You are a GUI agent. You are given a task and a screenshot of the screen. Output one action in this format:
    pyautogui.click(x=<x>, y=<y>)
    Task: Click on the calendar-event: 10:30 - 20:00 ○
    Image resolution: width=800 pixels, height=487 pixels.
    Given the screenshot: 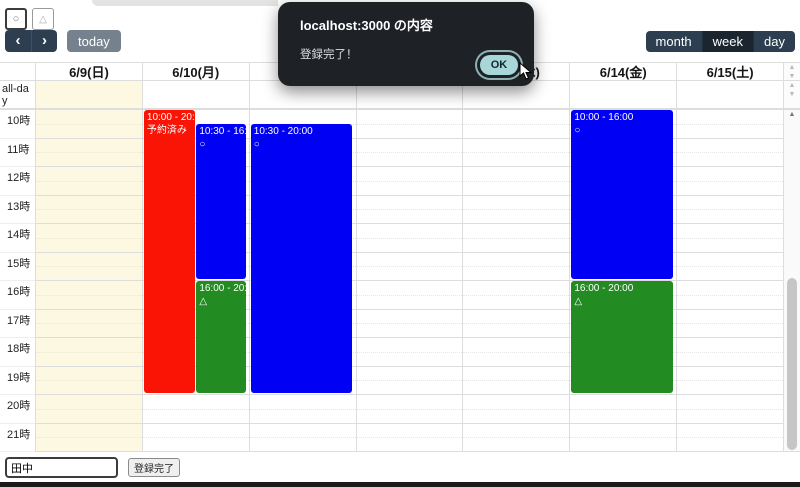 What is the action you would take?
    pyautogui.click(x=301, y=258)
    